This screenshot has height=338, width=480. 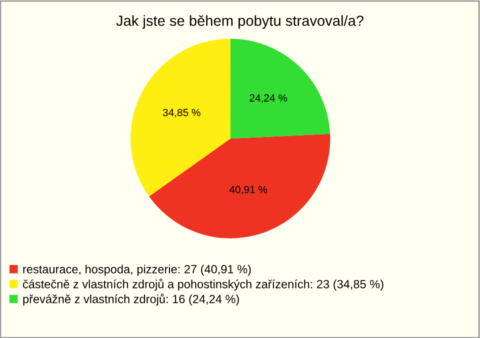 What do you see at coordinates (248, 190) in the screenshot?
I see `data-label: 40,91 %` at bounding box center [248, 190].